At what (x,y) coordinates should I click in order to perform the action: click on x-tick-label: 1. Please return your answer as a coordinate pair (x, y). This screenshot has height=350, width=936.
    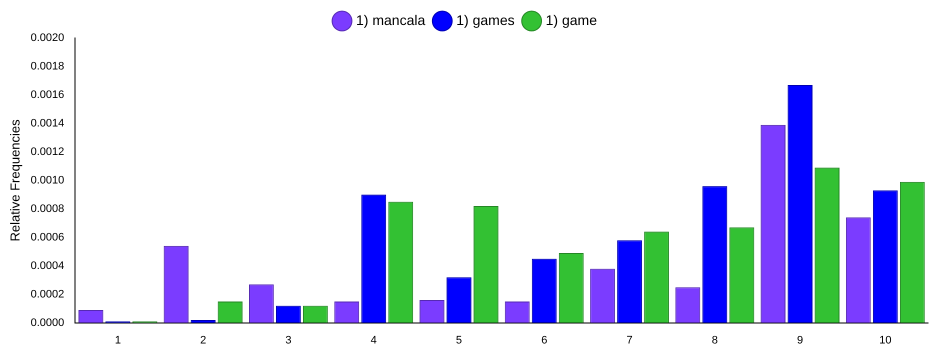
    Looking at the image, I should click on (117, 340).